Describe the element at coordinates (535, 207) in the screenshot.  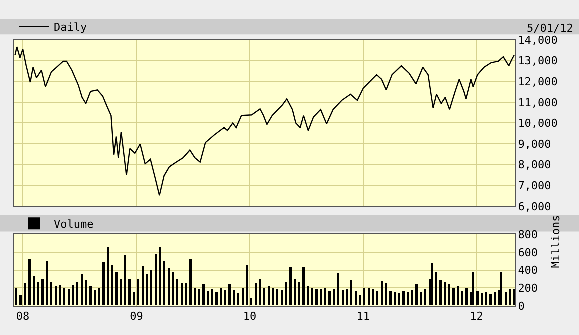
I see `y-tick-label: 6,000` at that location.